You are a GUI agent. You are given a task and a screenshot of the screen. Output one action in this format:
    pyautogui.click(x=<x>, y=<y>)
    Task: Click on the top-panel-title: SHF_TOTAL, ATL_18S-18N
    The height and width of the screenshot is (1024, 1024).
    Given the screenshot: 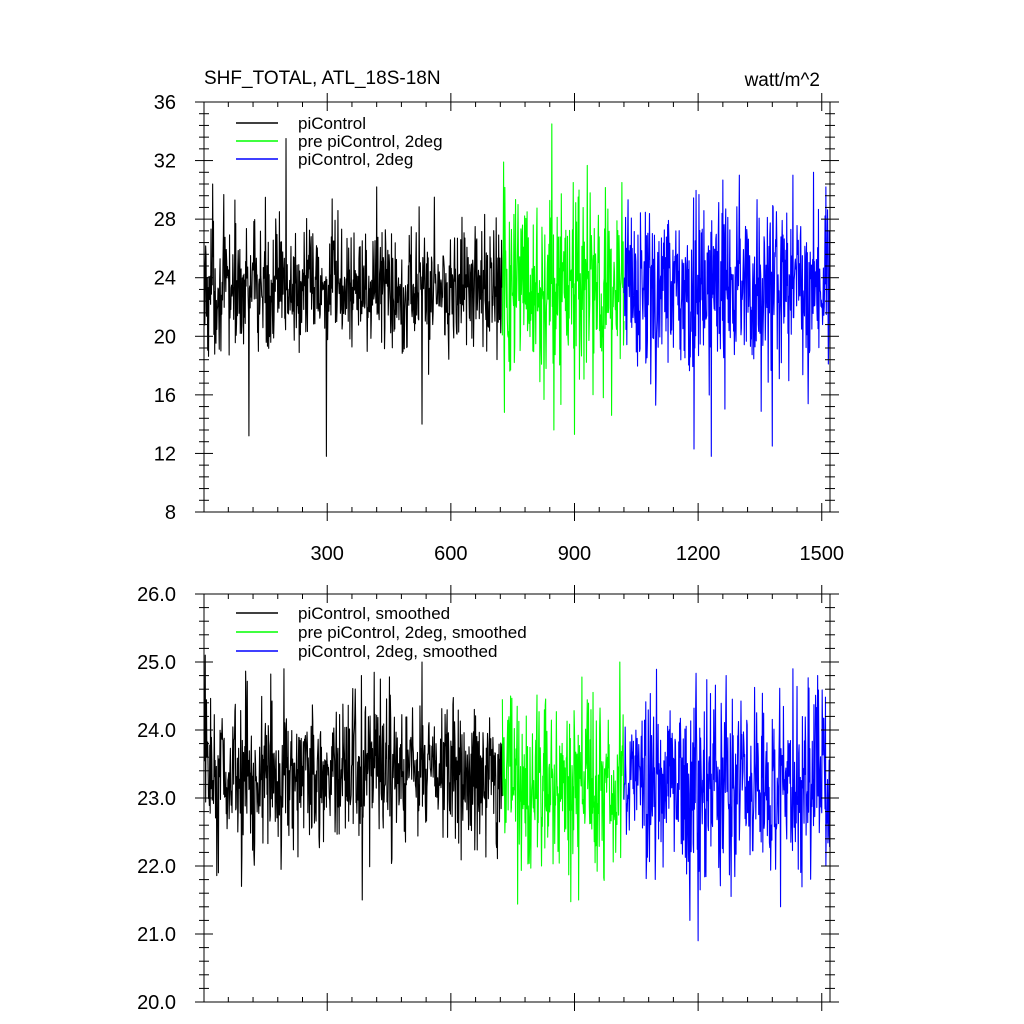 What is the action you would take?
    pyautogui.click(x=322, y=78)
    